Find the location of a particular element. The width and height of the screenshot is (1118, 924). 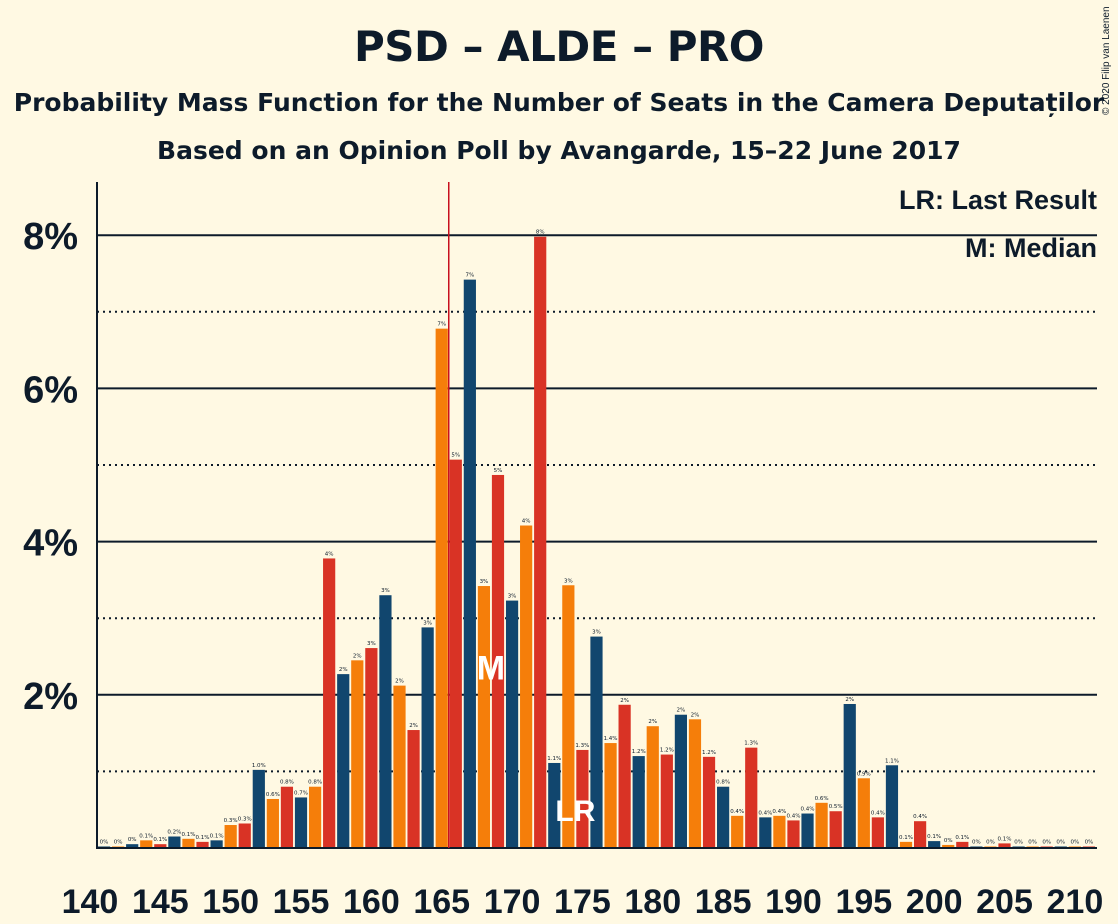

x-tick-label: 145 is located at coordinates (160, 902).